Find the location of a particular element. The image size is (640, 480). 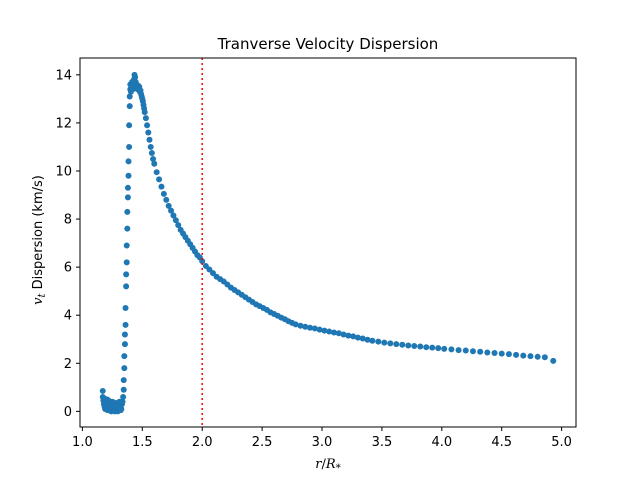

y-tick-label: 6 is located at coordinates (68, 268).